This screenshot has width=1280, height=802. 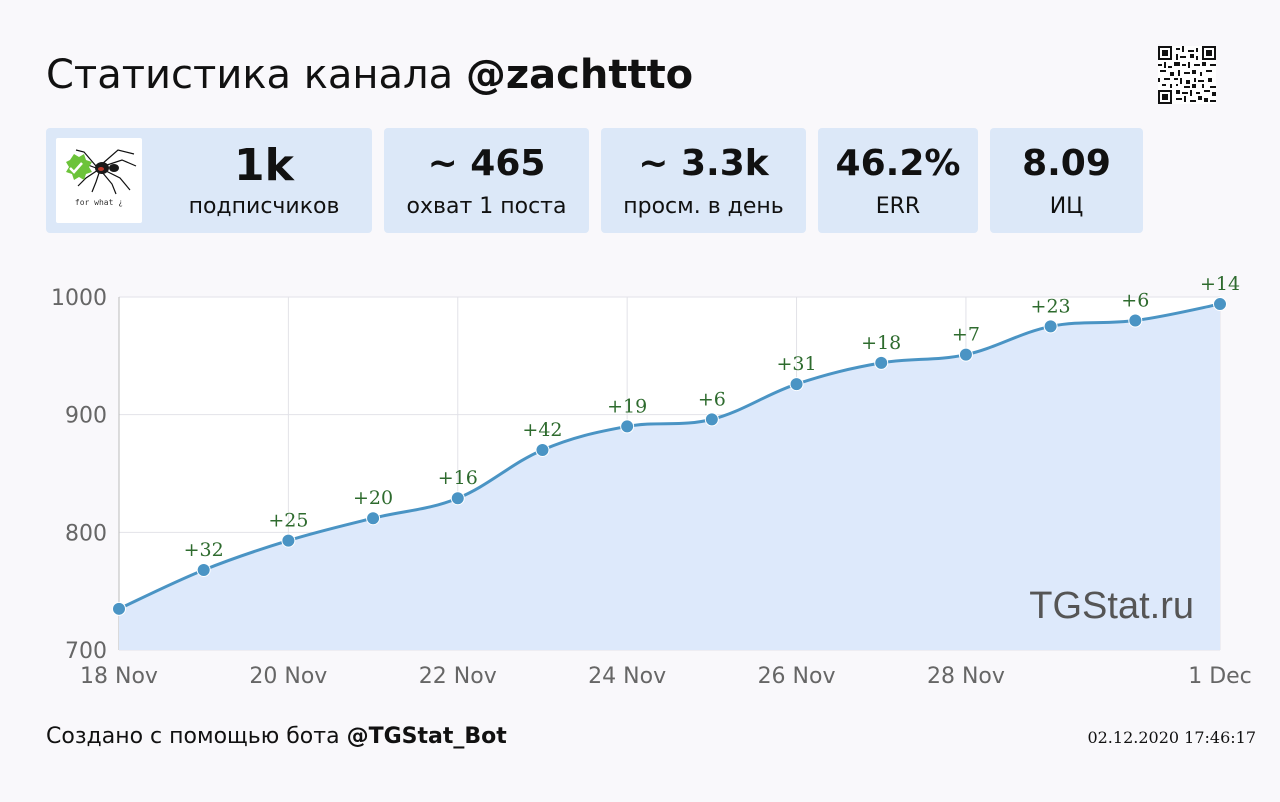 I want to click on page-title: Статистика канала @zachttto, so click(x=369, y=75).